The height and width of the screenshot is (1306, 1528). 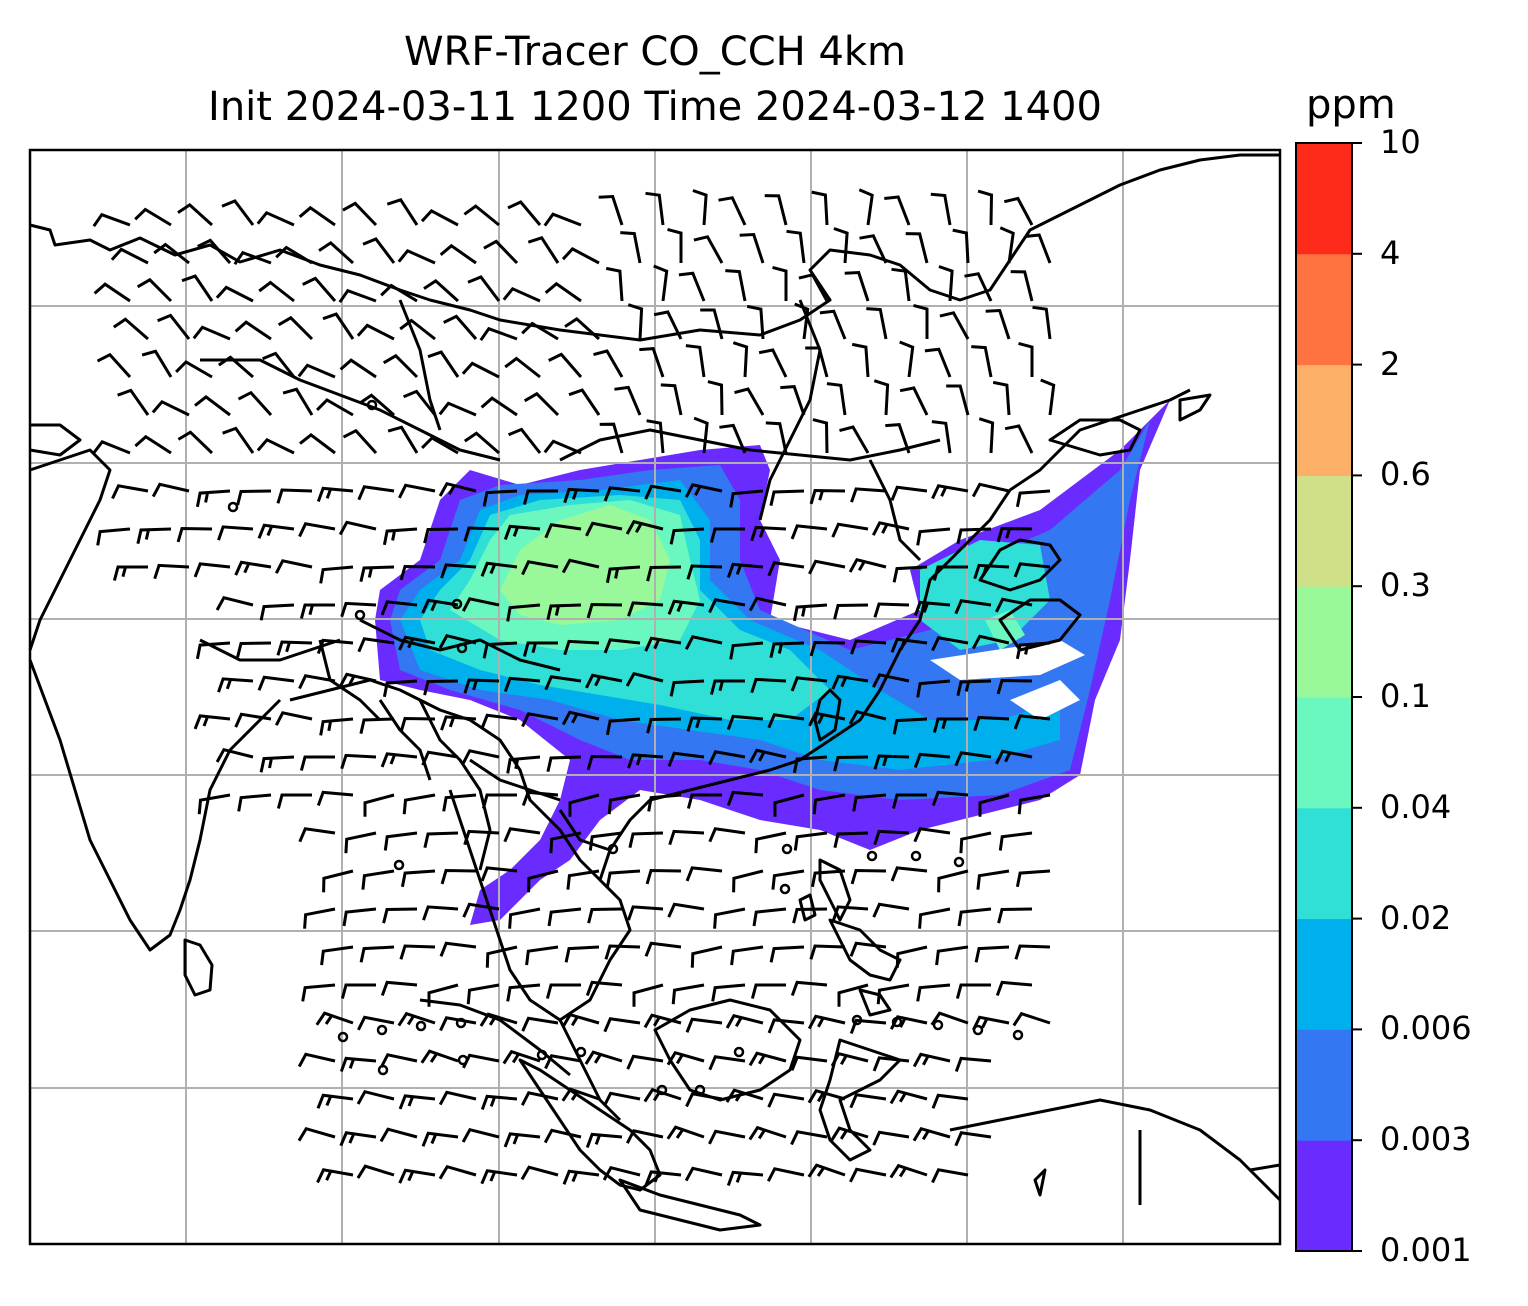 I want to click on colorbar-tick-label: 2, so click(x=1390, y=363).